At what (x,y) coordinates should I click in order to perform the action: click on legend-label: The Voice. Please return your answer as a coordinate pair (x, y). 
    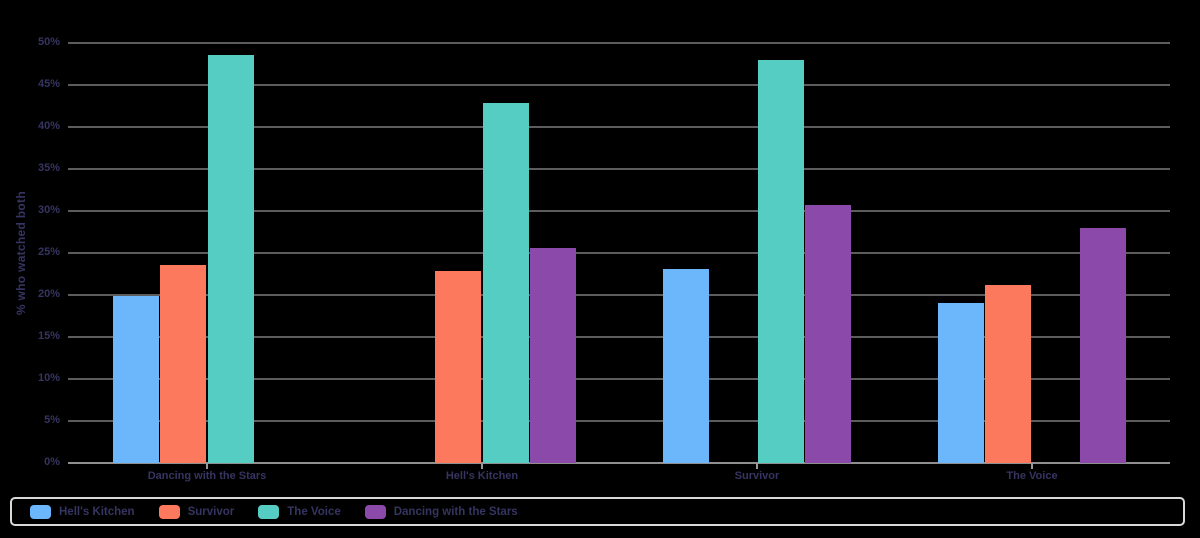
    Looking at the image, I should click on (314, 511).